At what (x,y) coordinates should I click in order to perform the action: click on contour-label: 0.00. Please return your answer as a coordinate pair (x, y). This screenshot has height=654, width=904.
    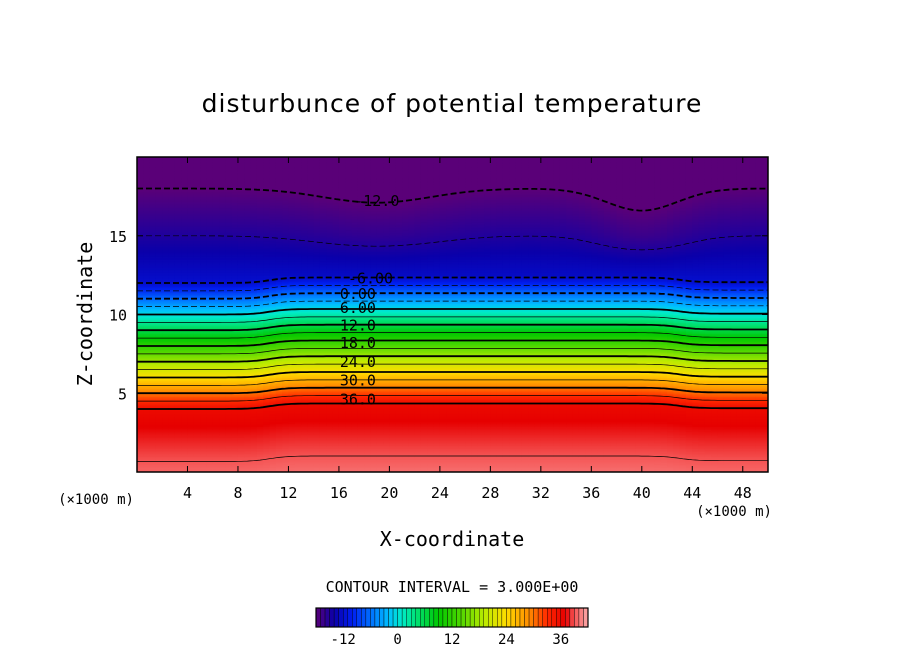
    Looking at the image, I should click on (358, 294).